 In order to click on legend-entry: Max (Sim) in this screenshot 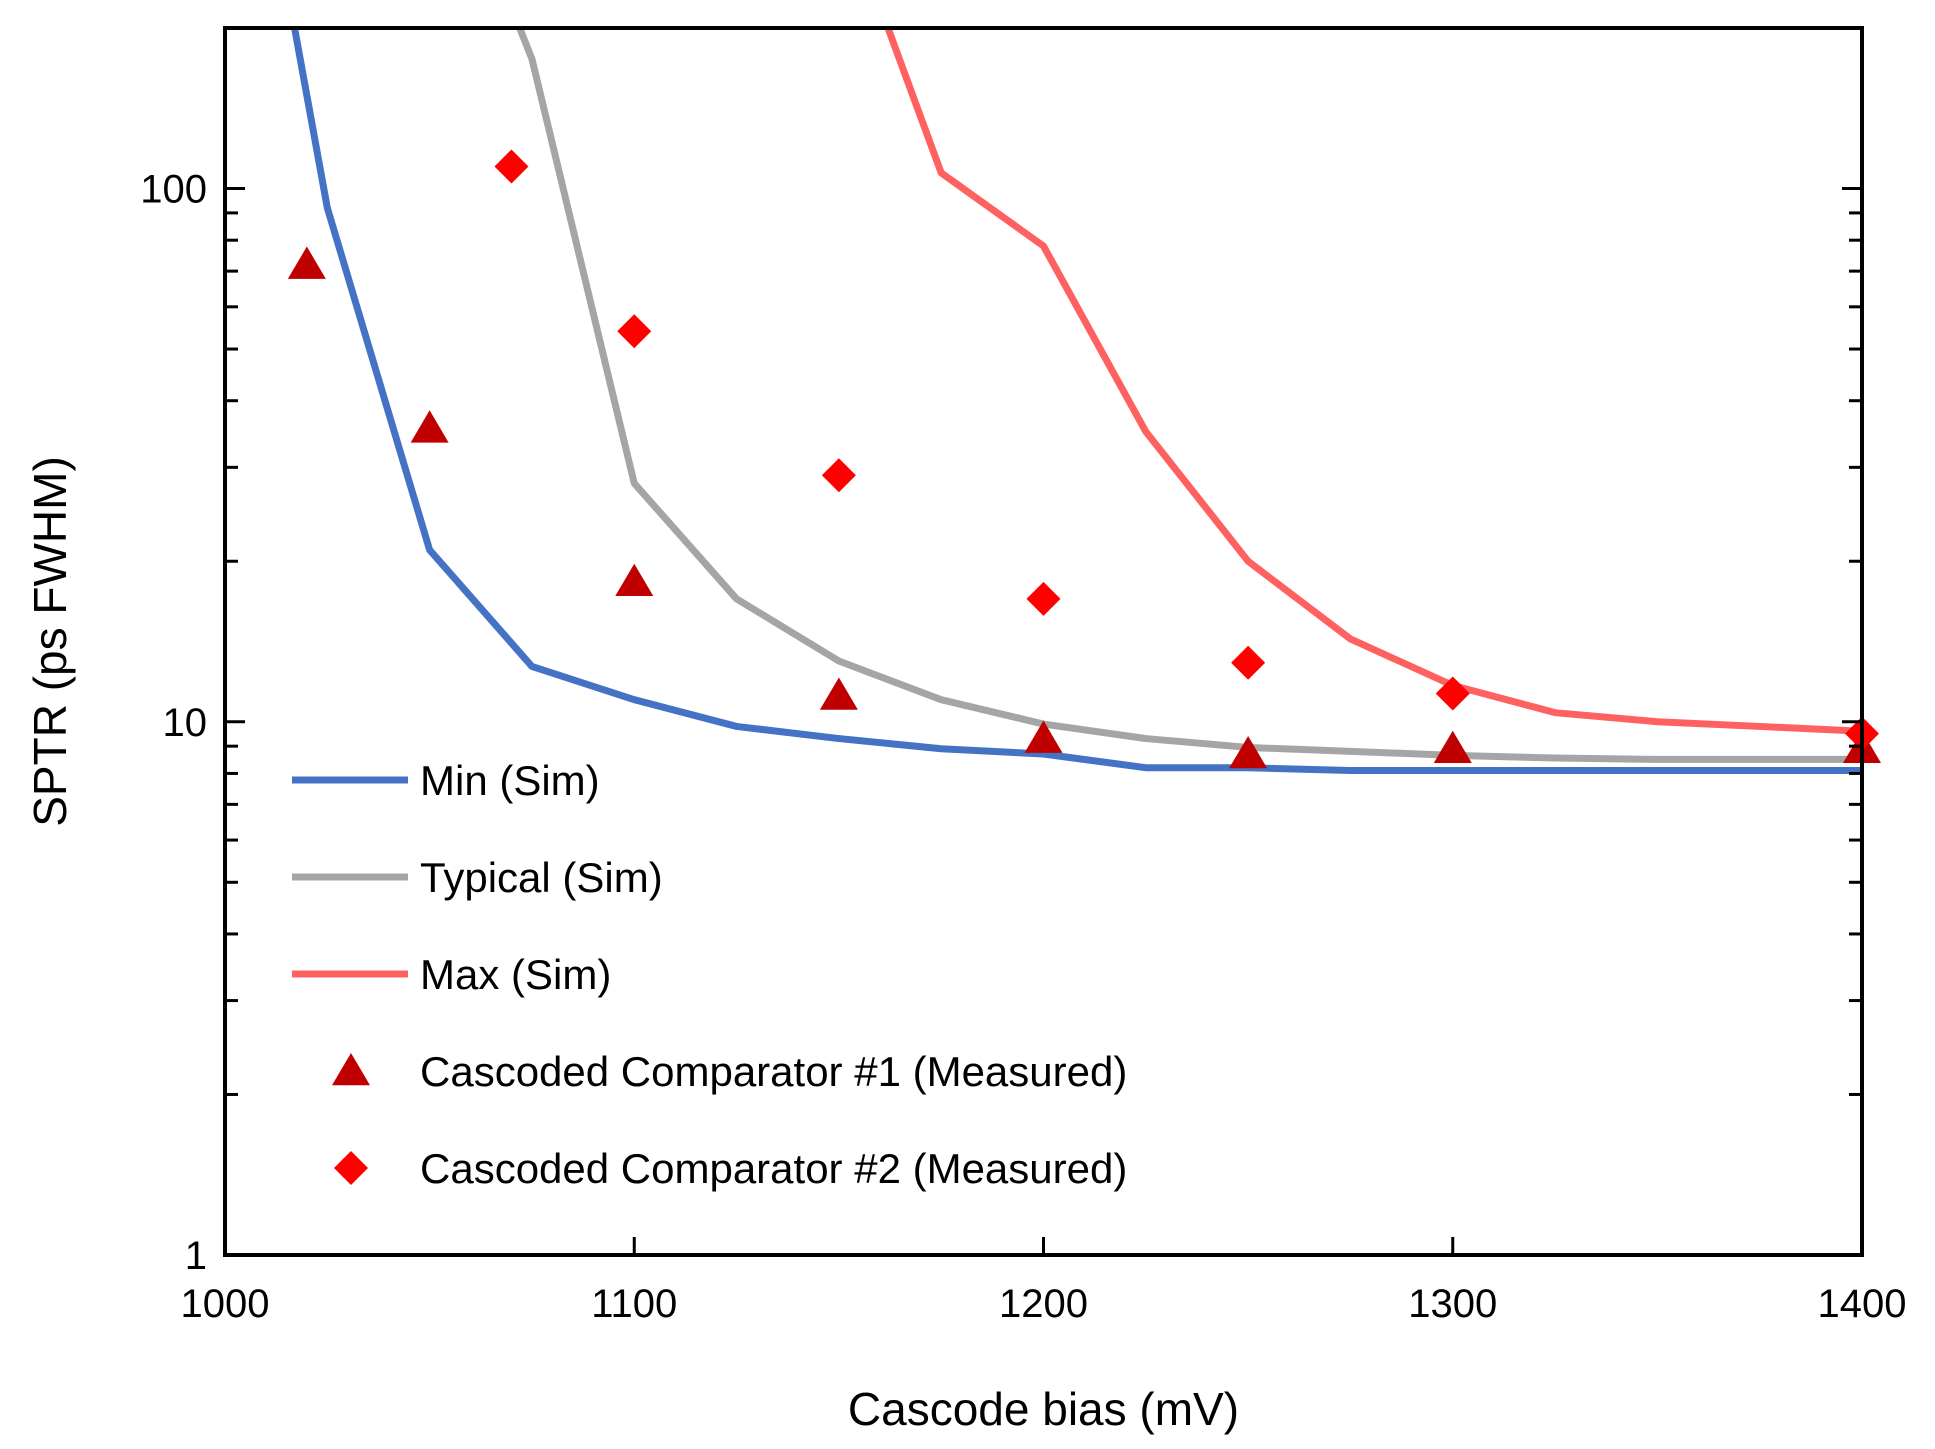, I will do `click(451, 974)`.